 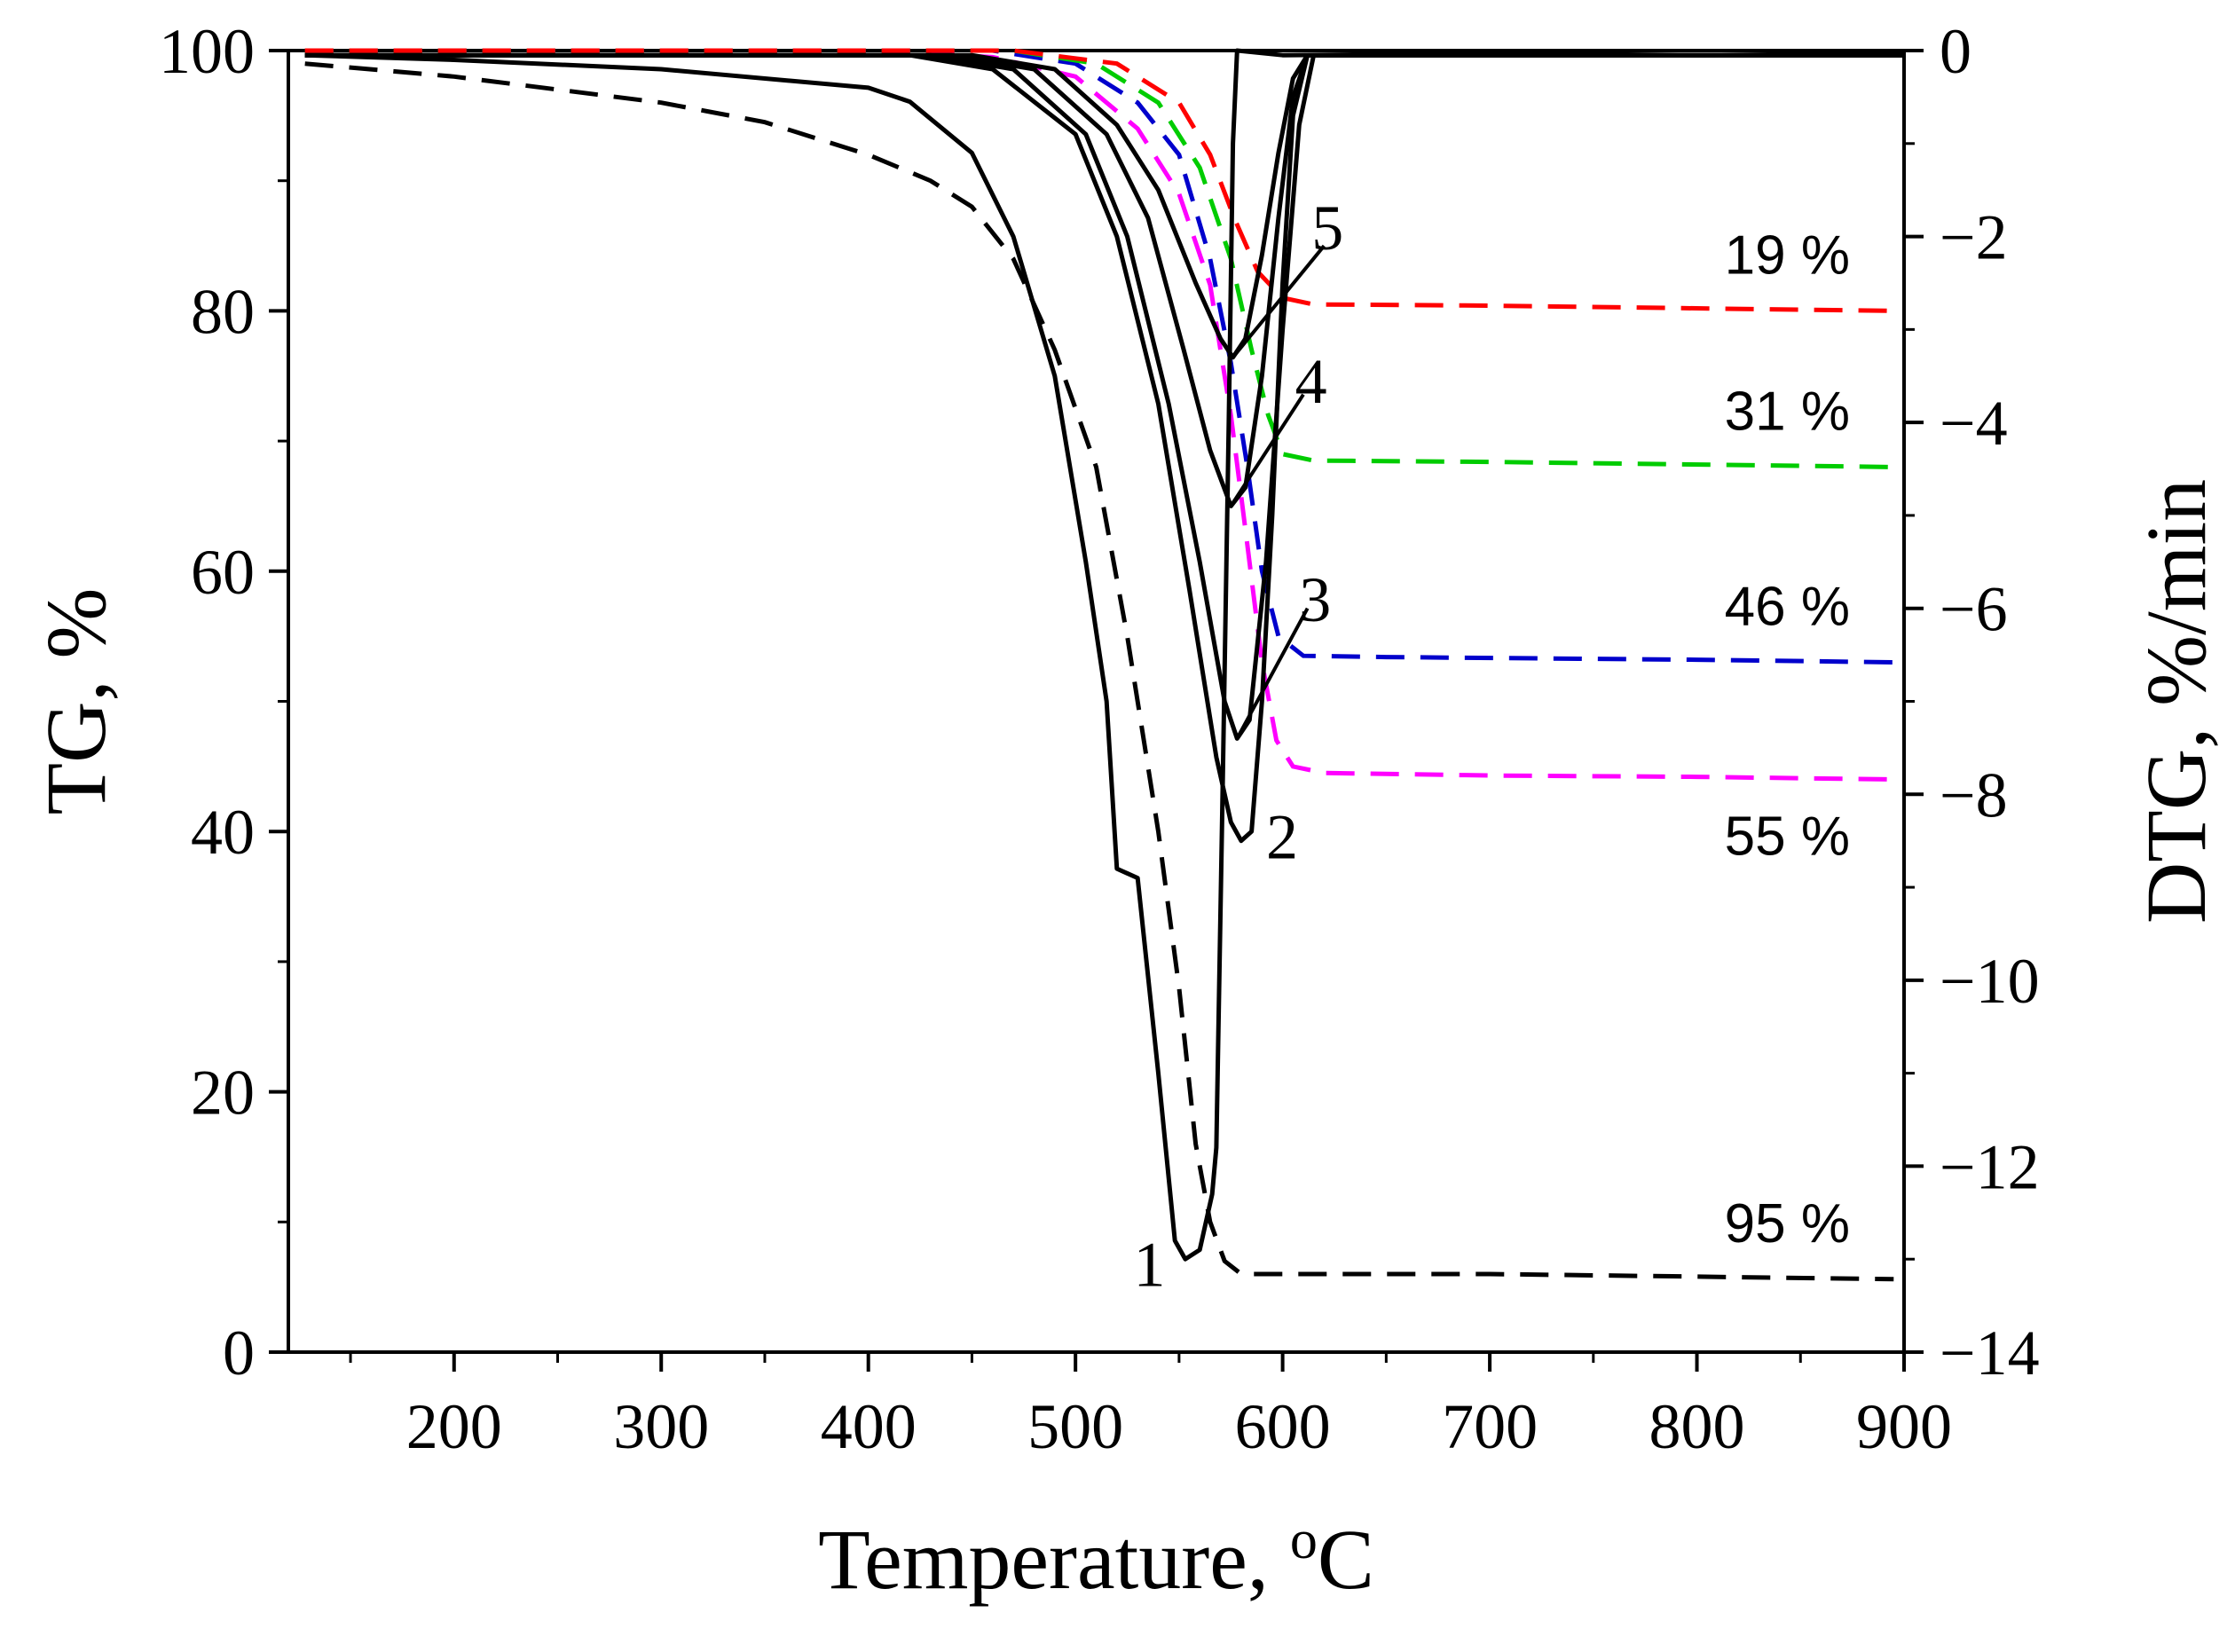 I want to click on x-tick-label-900: 900, so click(x=1904, y=1426).